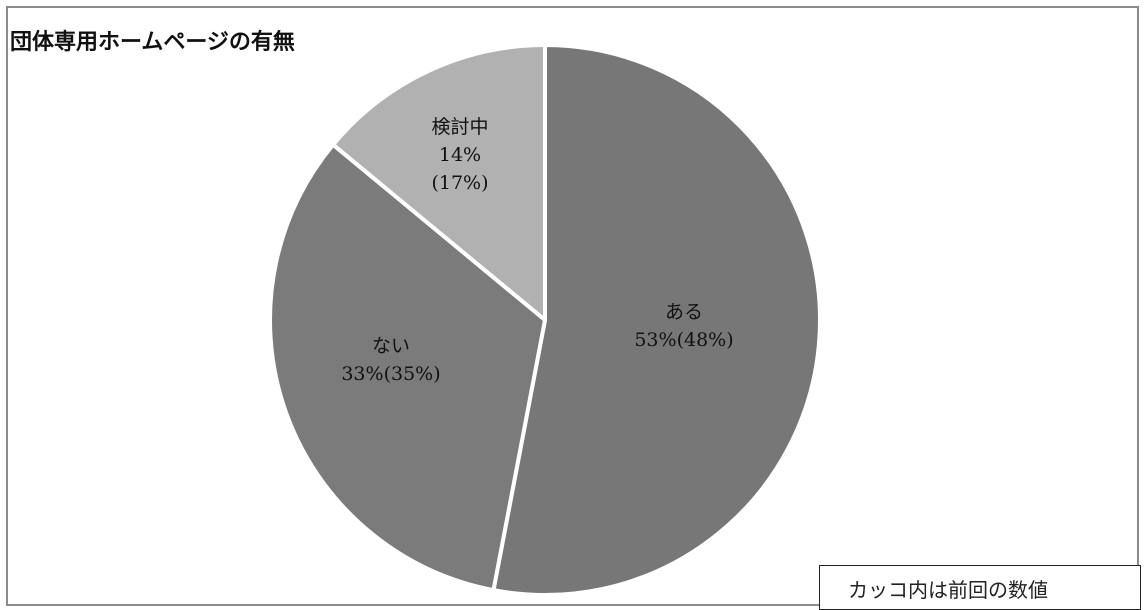  I want to click on slice-label-2: 検討中 14% (17%), so click(459, 155).